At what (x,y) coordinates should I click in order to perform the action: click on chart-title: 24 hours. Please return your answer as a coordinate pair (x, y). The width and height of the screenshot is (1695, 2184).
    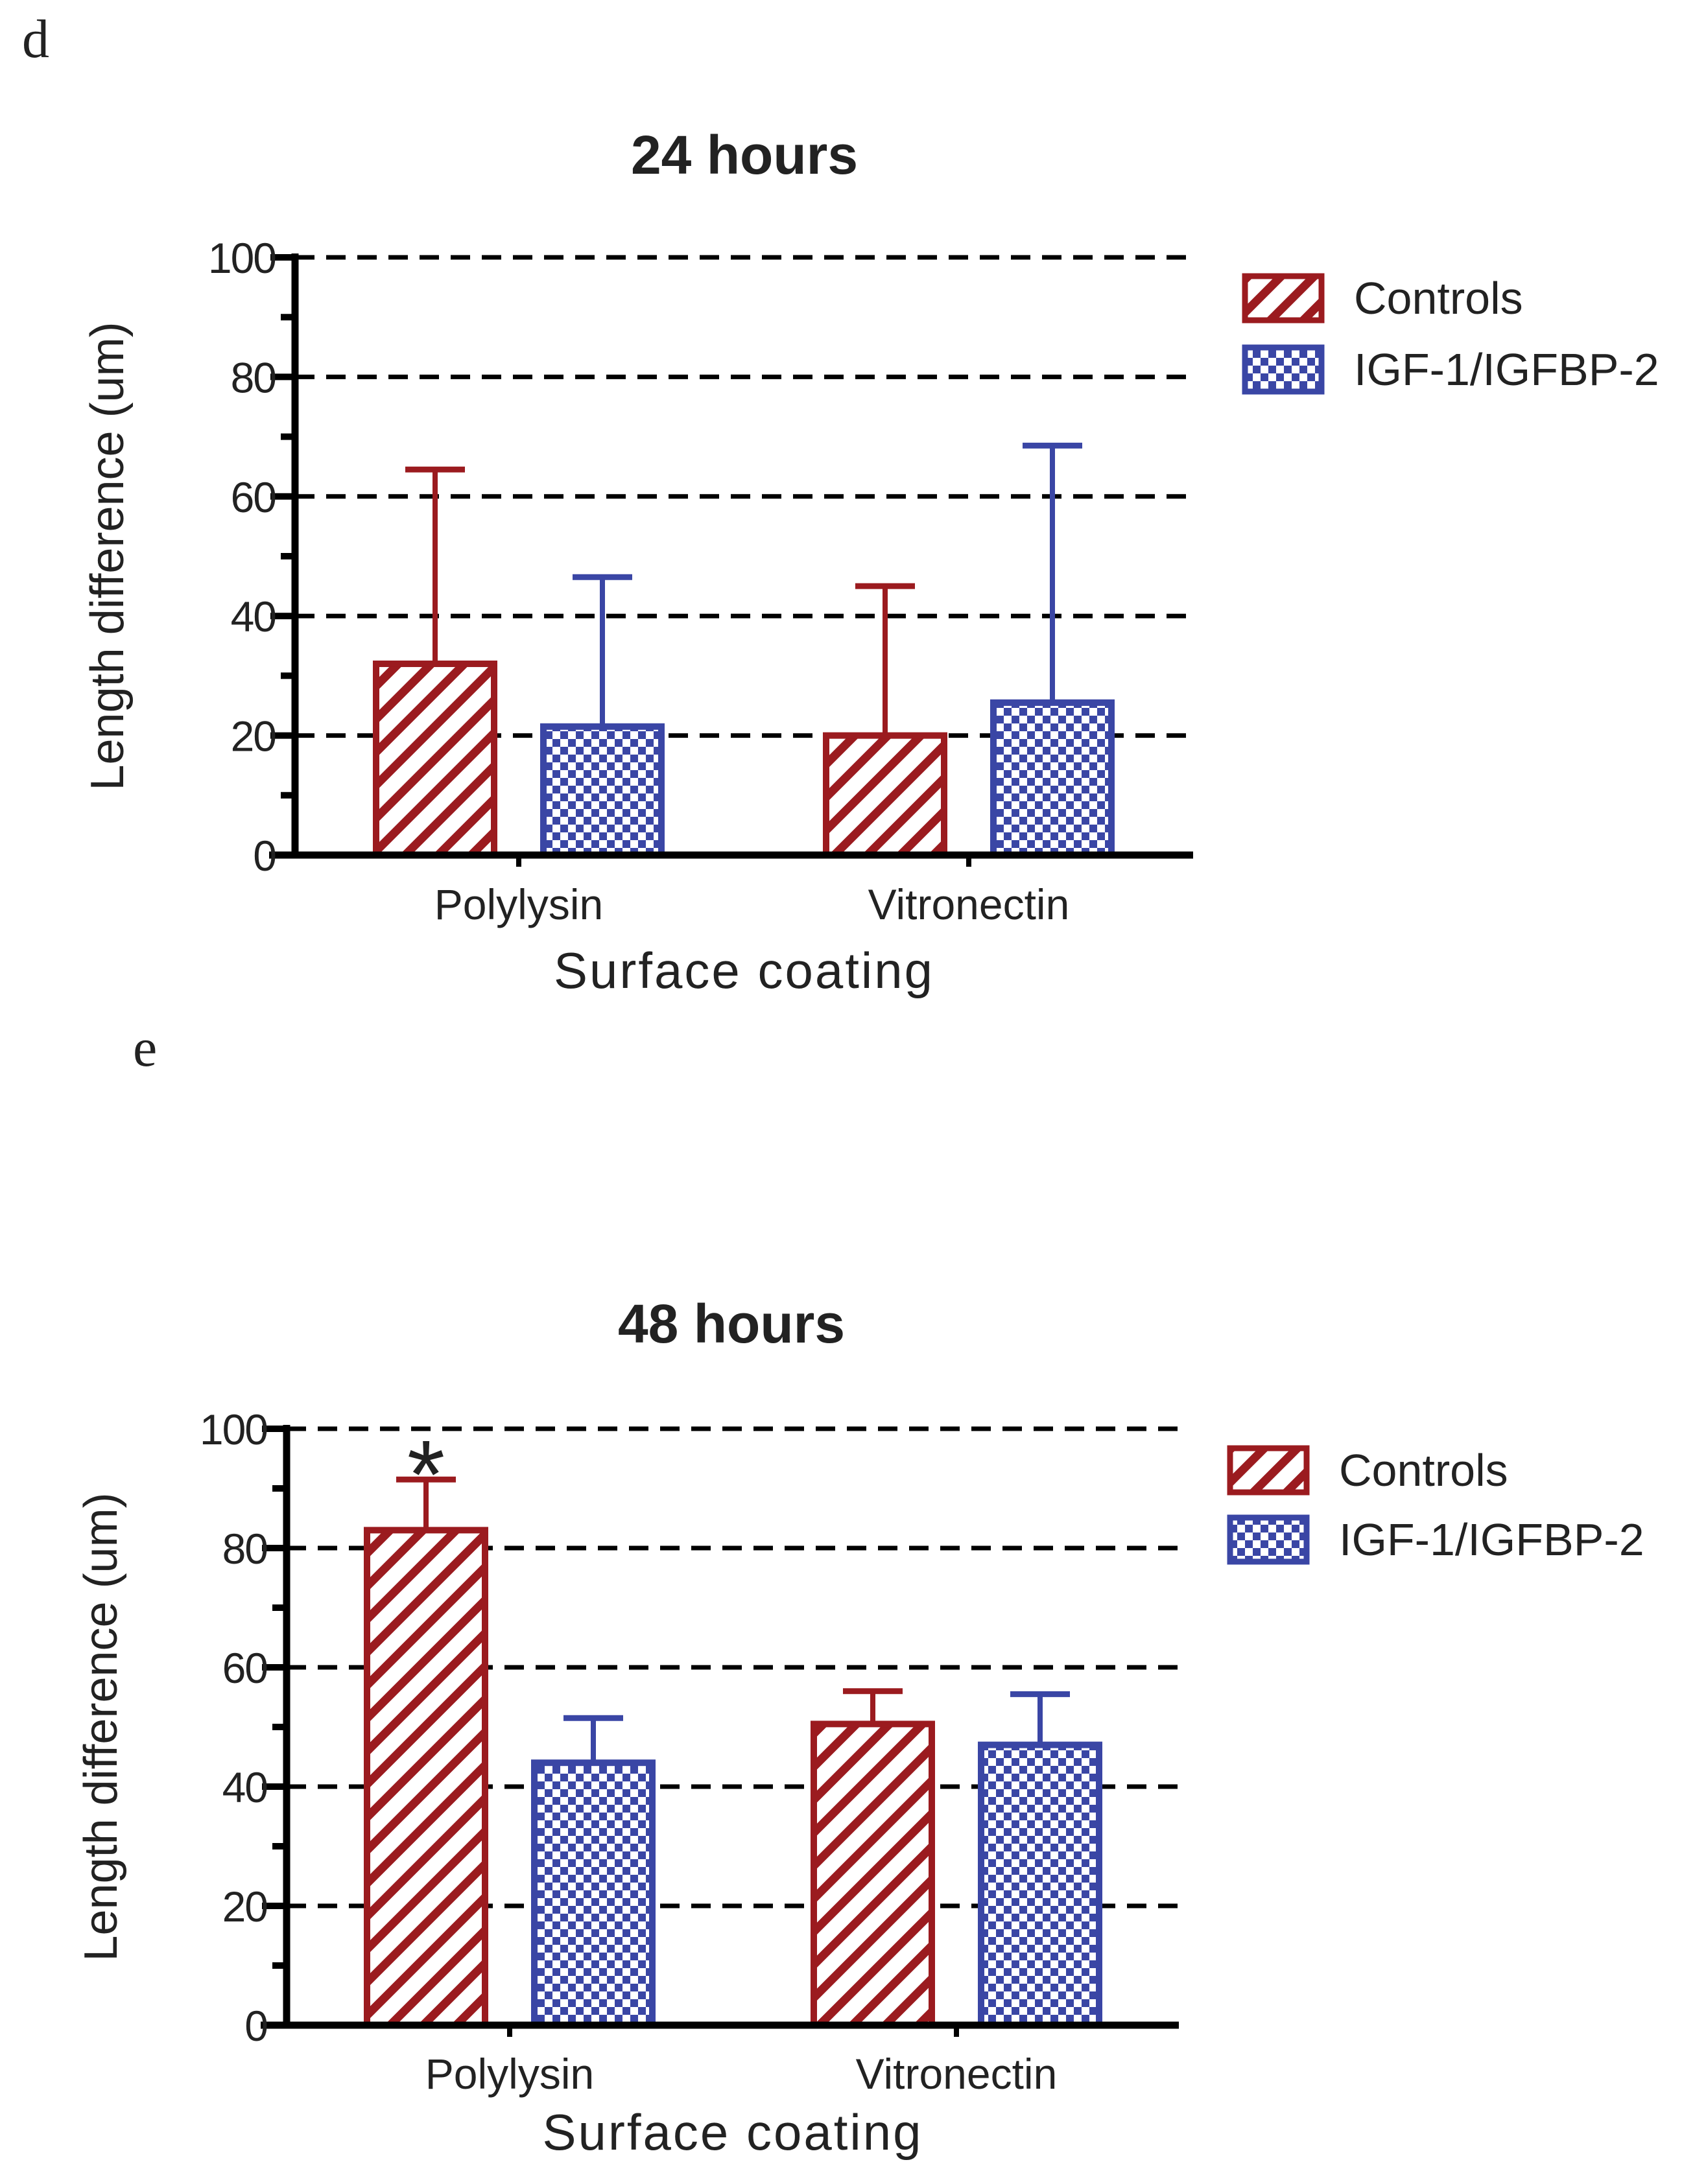
    Looking at the image, I should click on (744, 155).